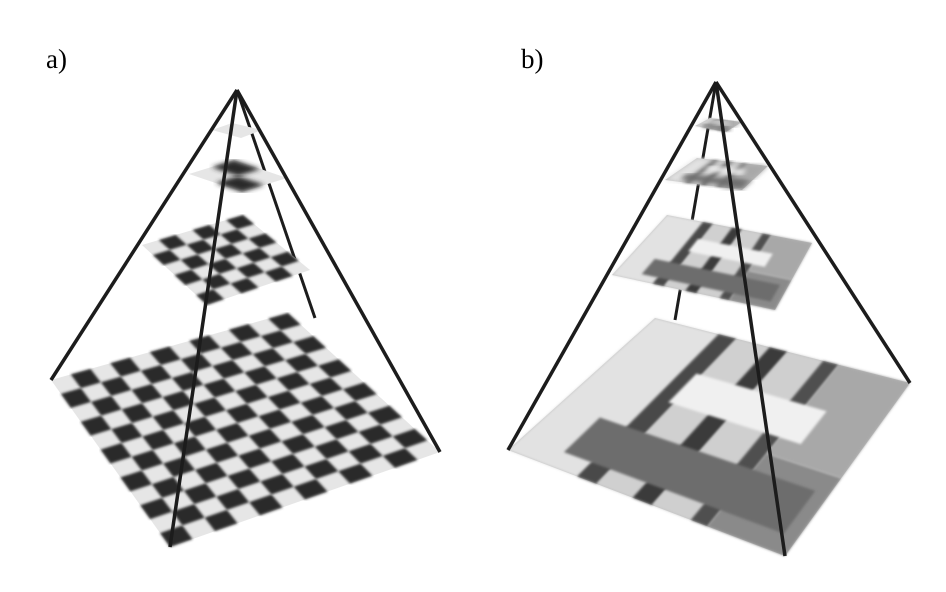 The width and height of the screenshot is (946, 592). I want to click on pyramid-b-front-edge, so click(750, 319).